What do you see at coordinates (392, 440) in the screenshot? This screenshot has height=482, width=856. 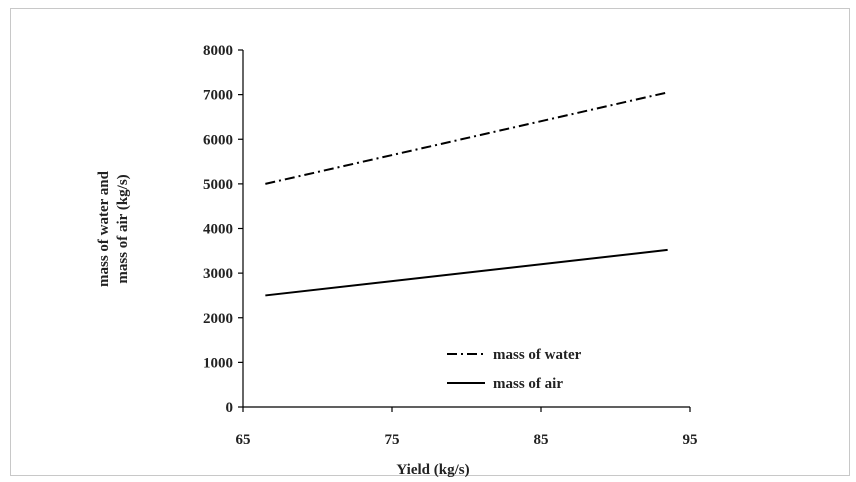 I see `x-tick-label: 75` at bounding box center [392, 440].